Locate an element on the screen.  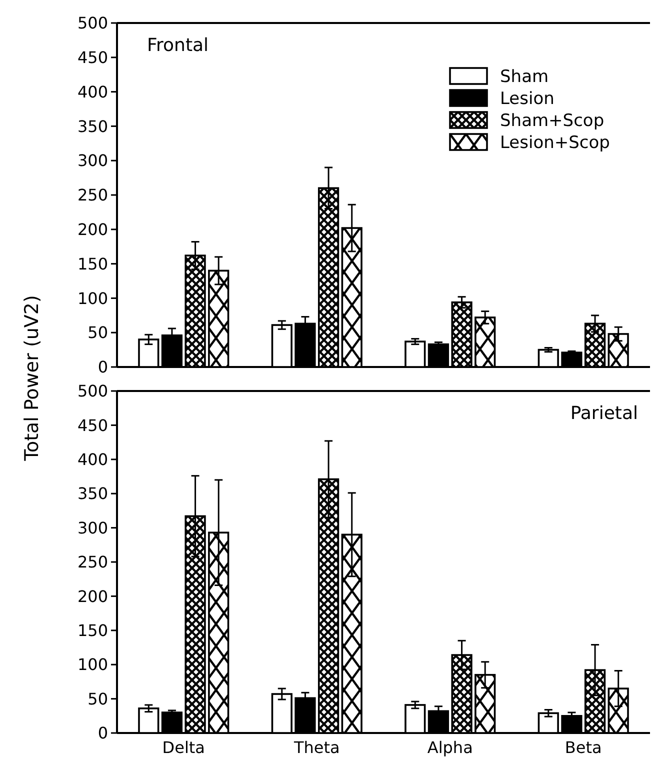
y-axis-title: Total Power (uV2) is located at coordinates (32, 378).